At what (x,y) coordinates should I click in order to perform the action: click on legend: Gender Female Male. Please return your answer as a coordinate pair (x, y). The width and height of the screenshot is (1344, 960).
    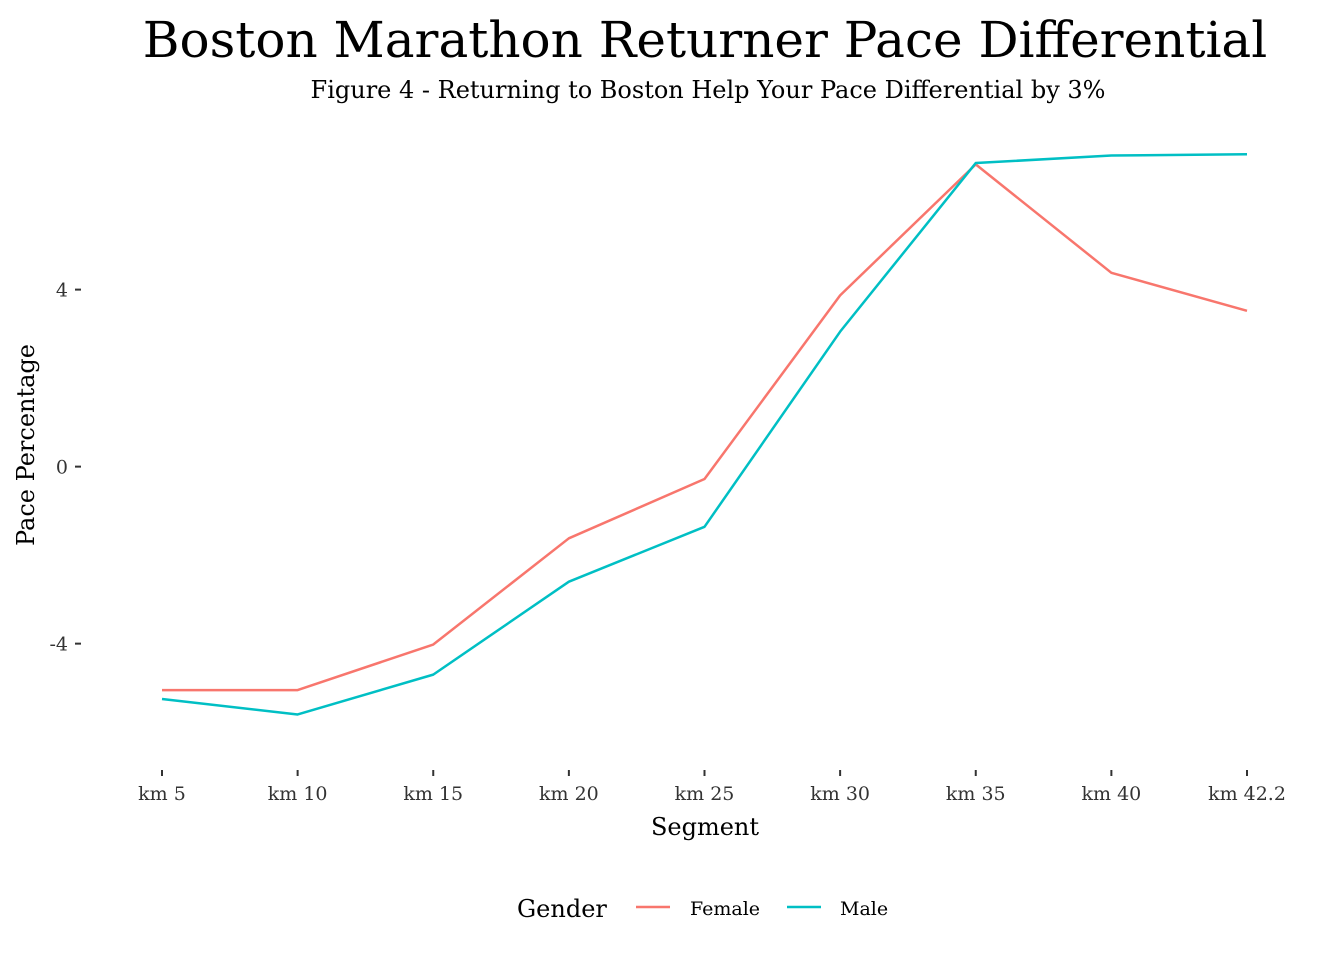
    Looking at the image, I should click on (702, 909).